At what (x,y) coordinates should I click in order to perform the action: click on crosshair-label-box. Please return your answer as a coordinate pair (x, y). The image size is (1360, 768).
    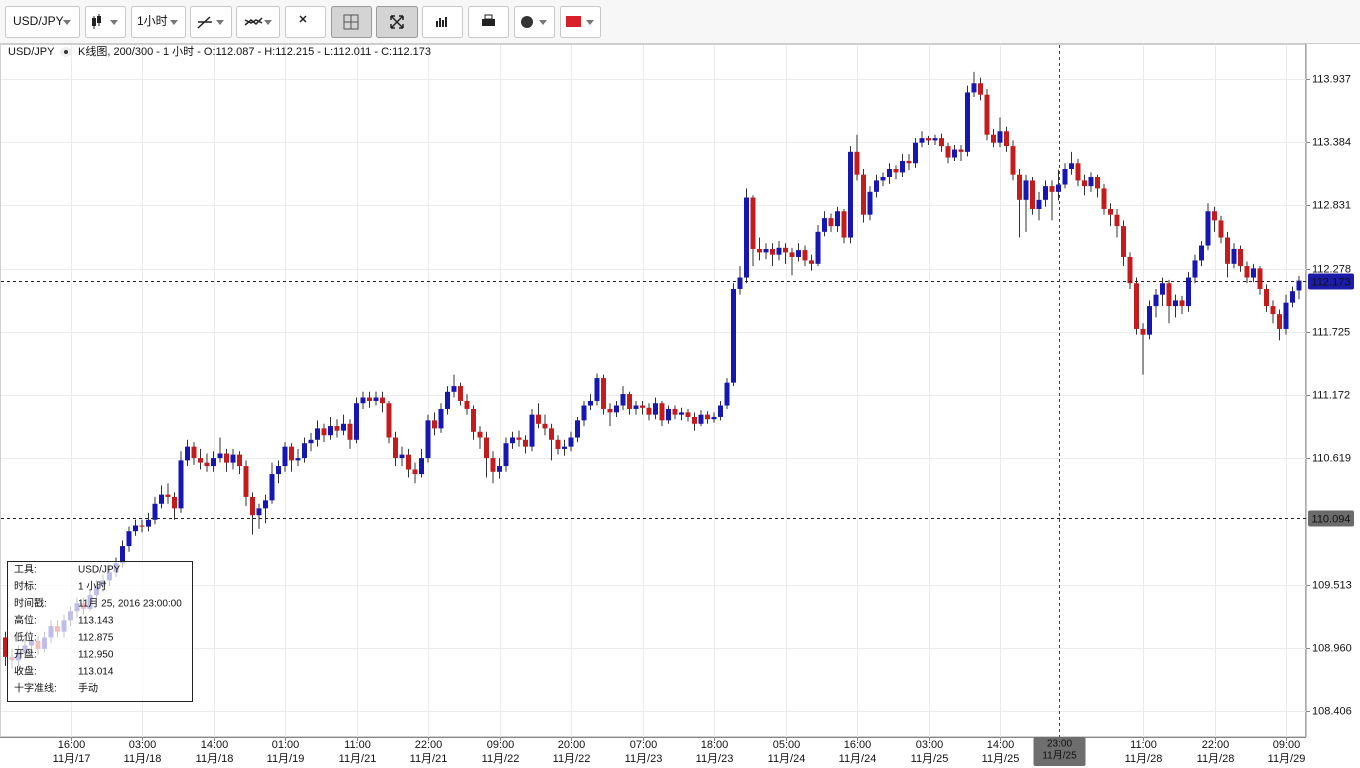
    Looking at the image, I should click on (1059, 751).